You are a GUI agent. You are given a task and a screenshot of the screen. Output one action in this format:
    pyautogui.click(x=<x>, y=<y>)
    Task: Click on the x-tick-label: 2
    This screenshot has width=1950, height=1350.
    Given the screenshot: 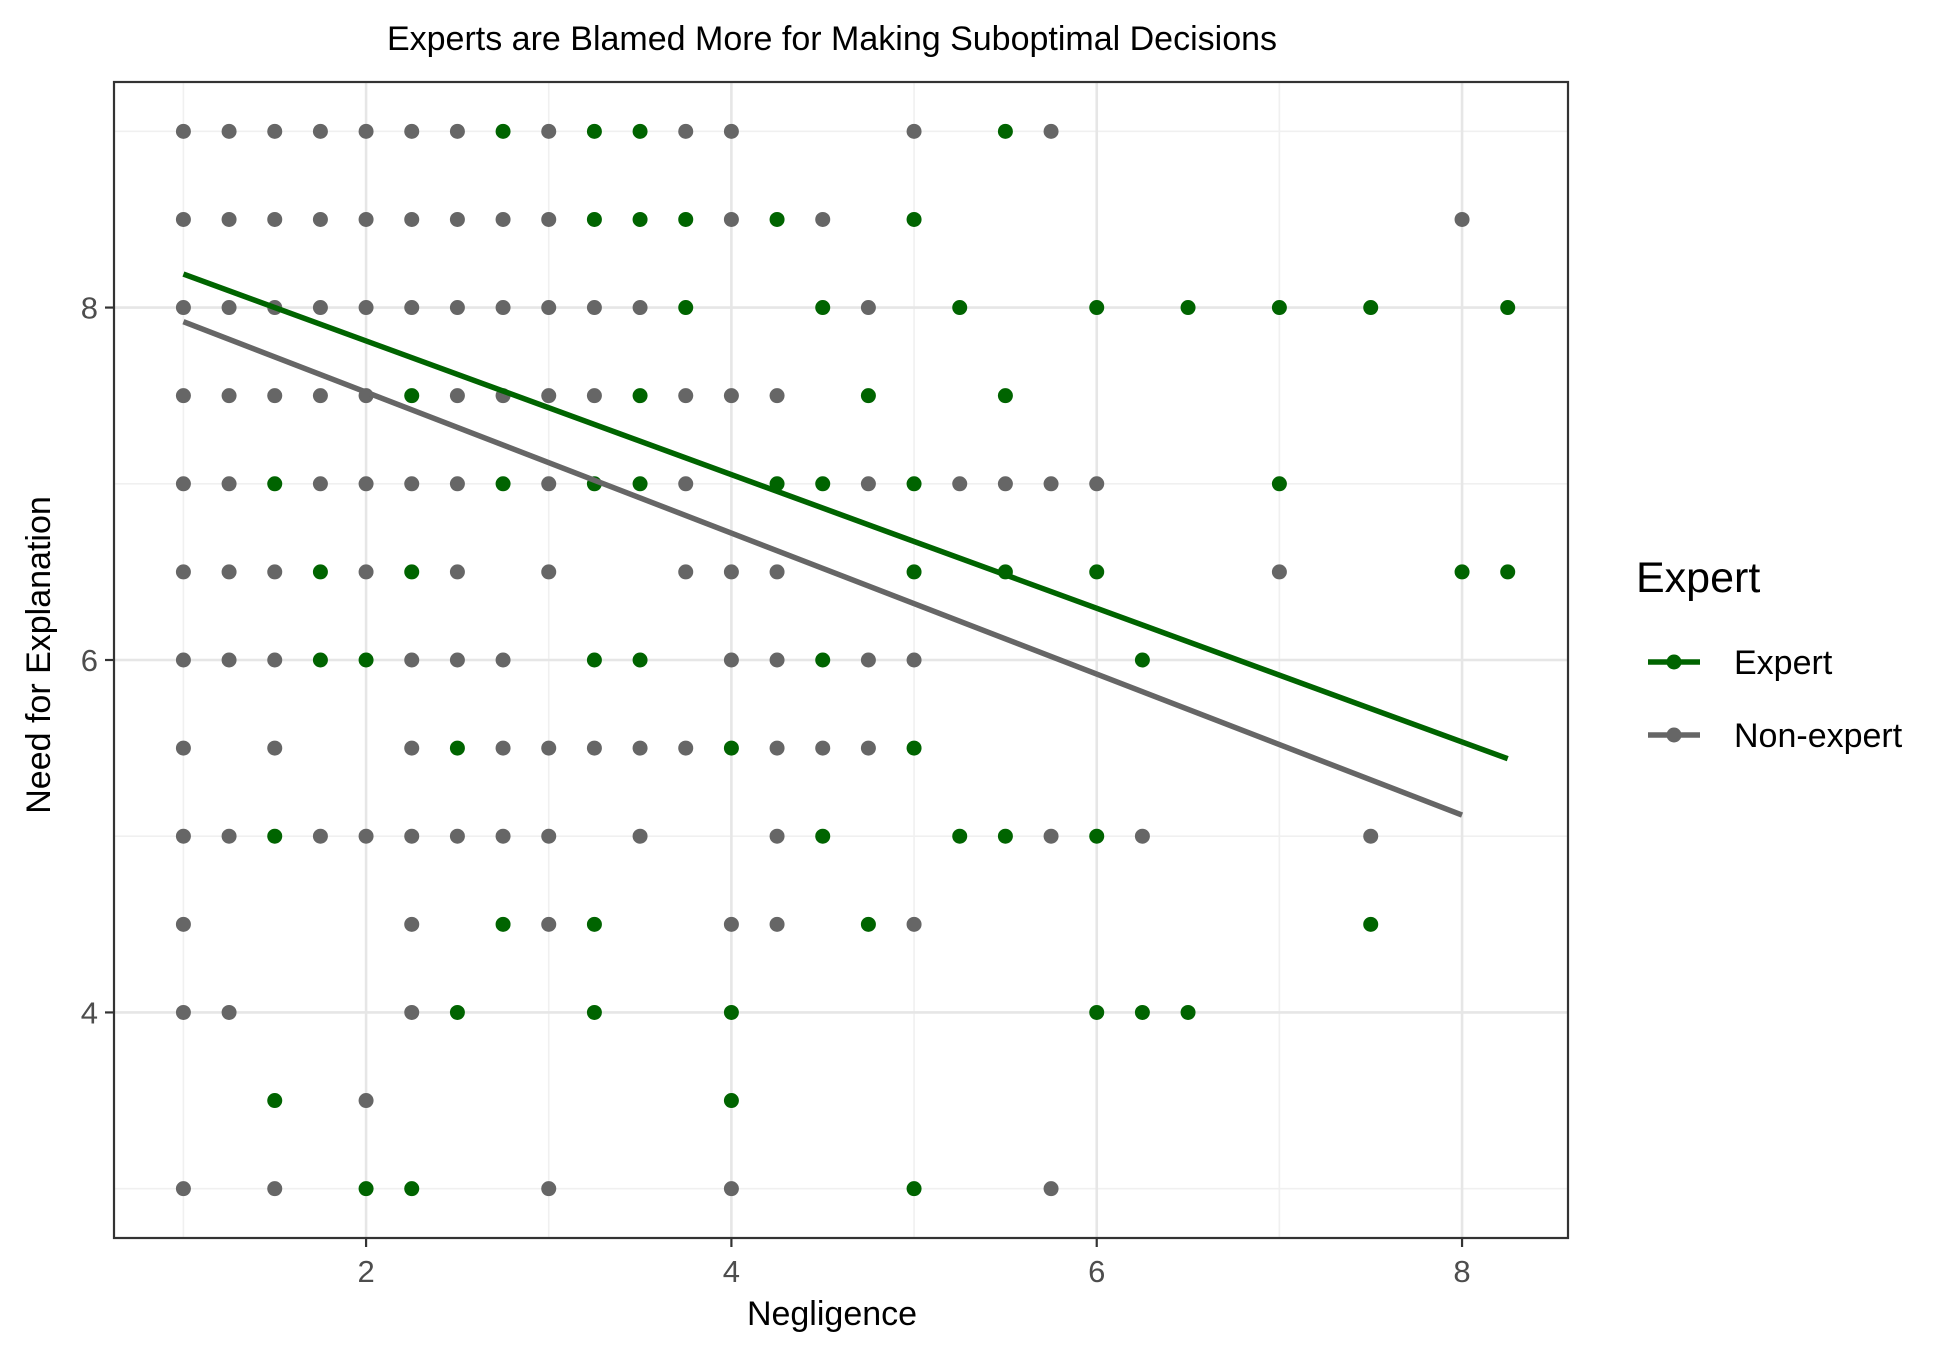 What is the action you would take?
    pyautogui.click(x=365, y=1271)
    